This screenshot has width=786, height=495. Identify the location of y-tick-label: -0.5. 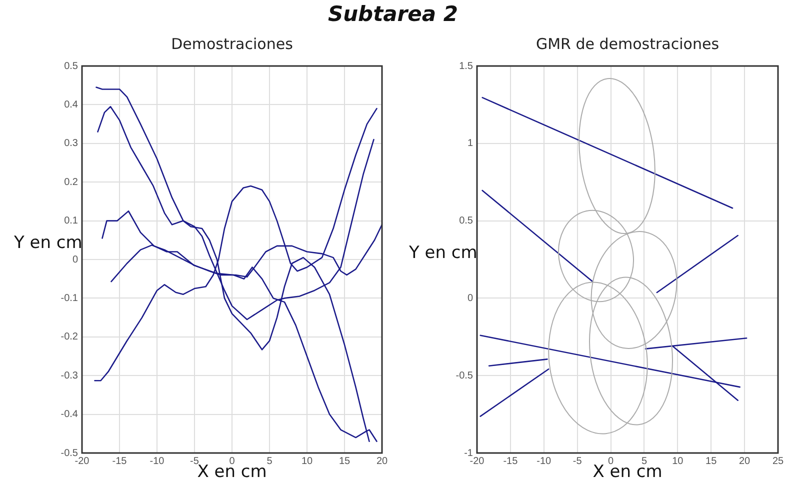
(465, 376).